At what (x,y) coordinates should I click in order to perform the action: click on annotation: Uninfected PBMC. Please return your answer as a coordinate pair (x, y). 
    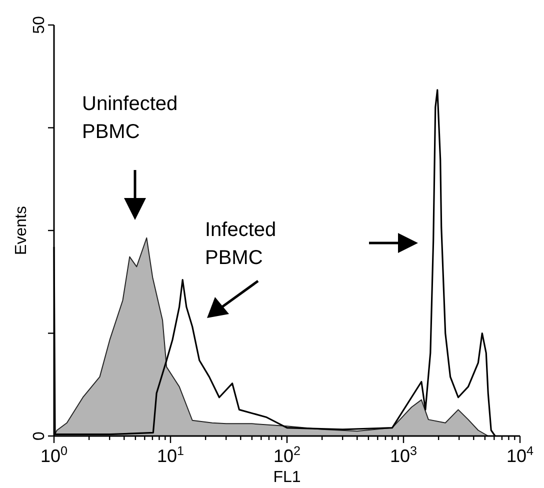
    Looking at the image, I should click on (130, 118).